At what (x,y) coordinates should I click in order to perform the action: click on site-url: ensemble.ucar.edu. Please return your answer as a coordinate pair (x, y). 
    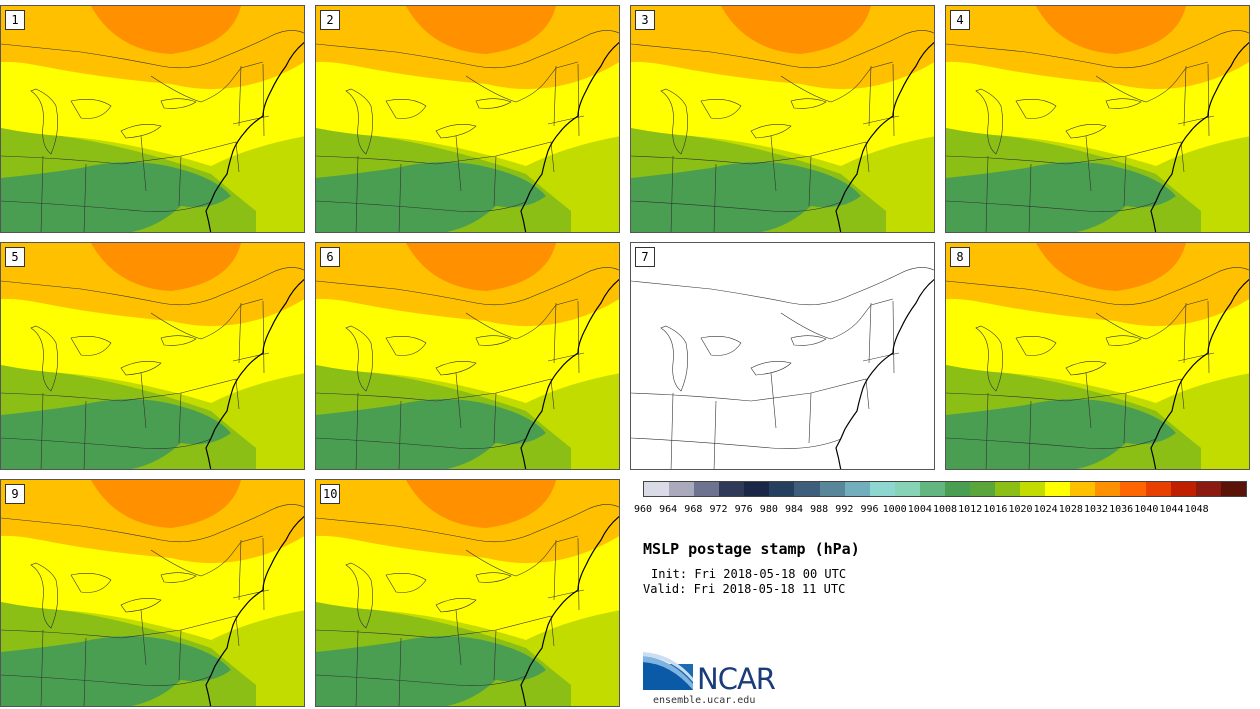
    Looking at the image, I should click on (704, 700).